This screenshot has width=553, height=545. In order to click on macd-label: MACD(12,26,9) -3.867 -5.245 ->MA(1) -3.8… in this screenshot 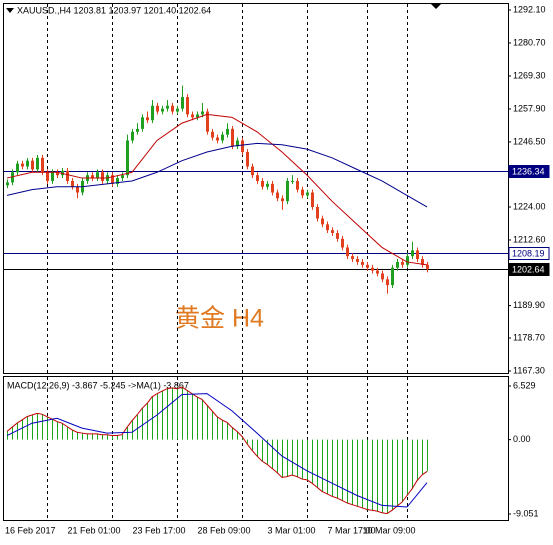, I will do `click(98, 385)`.